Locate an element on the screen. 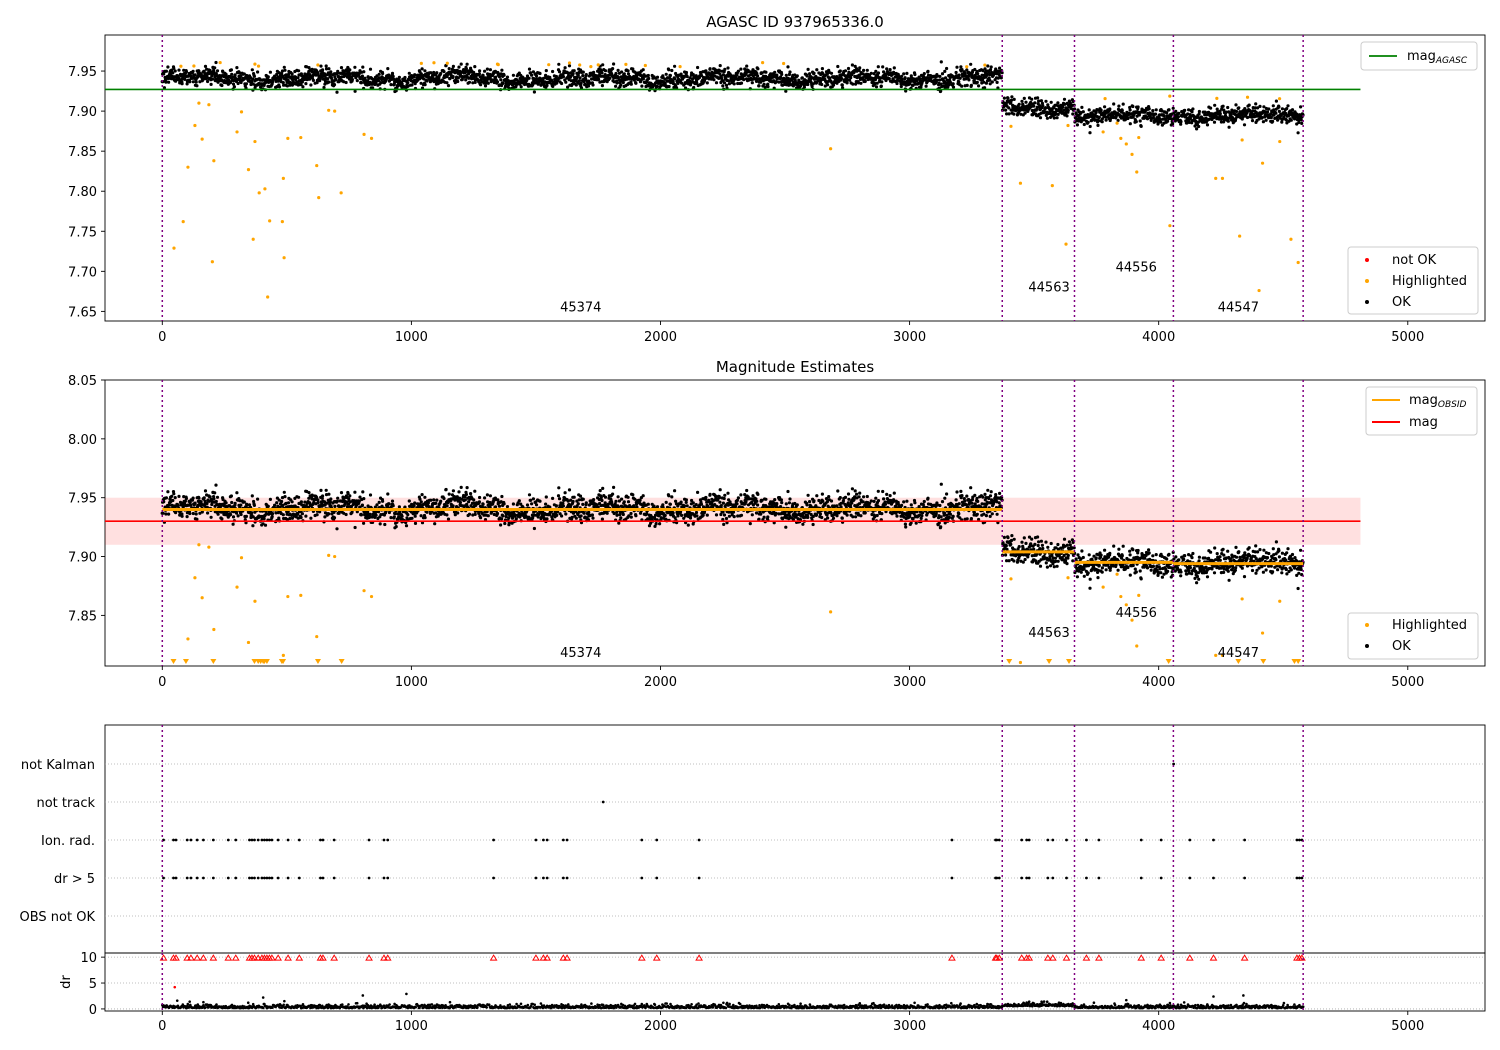  y-tick-label: 7.90 is located at coordinates (82, 558).